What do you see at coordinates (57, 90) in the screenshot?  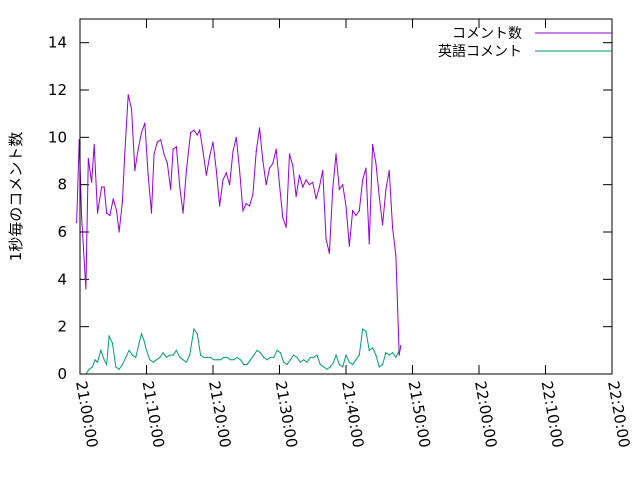 I see `y-tick-label: 12` at bounding box center [57, 90].